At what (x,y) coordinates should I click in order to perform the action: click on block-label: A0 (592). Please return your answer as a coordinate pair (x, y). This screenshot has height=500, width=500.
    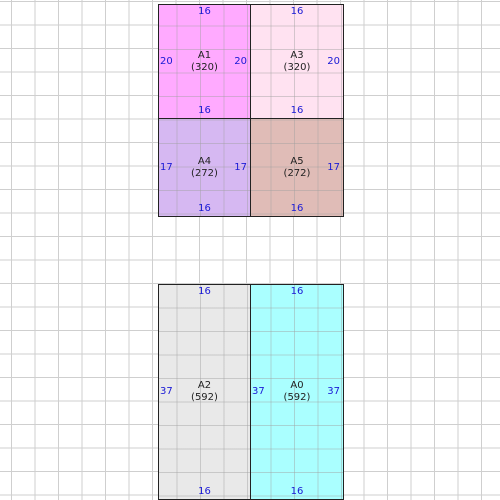
    Looking at the image, I should click on (297, 392).